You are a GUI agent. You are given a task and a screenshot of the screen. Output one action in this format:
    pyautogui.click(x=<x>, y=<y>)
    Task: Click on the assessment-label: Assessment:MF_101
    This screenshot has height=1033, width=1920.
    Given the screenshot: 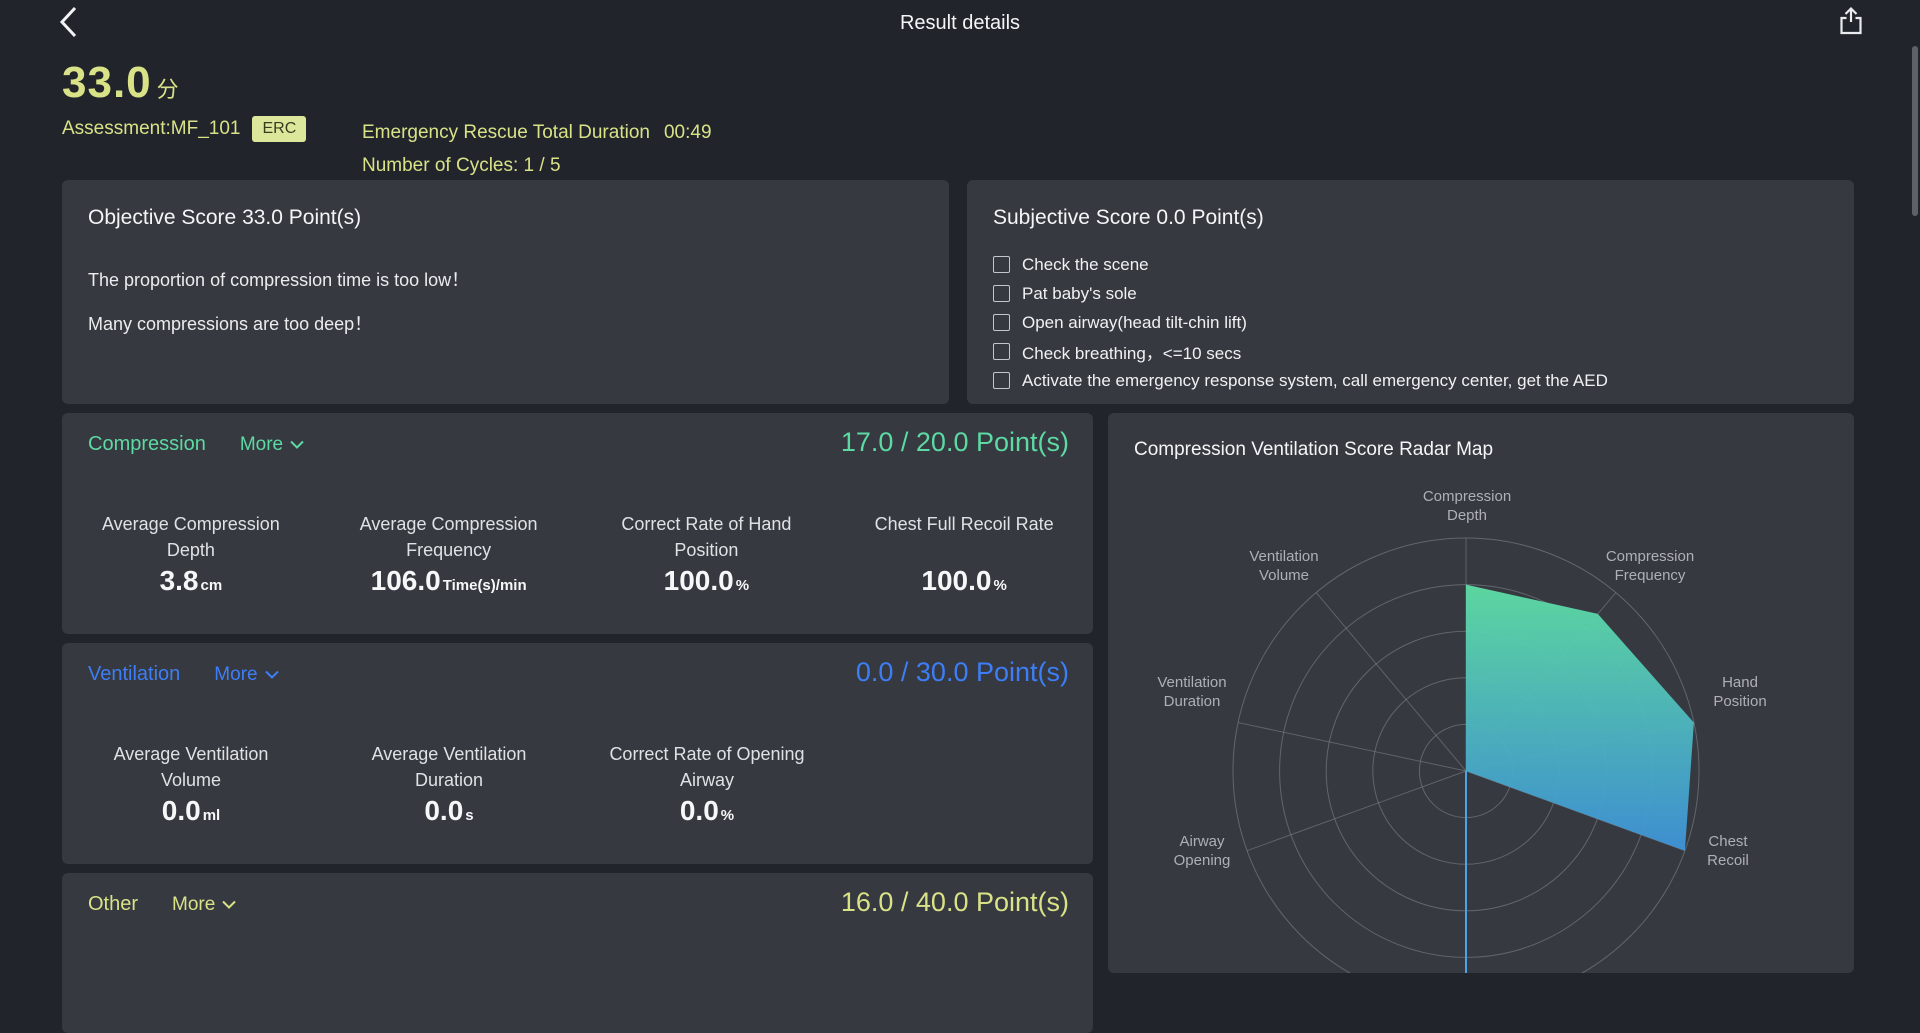 What is the action you would take?
    pyautogui.click(x=151, y=128)
    